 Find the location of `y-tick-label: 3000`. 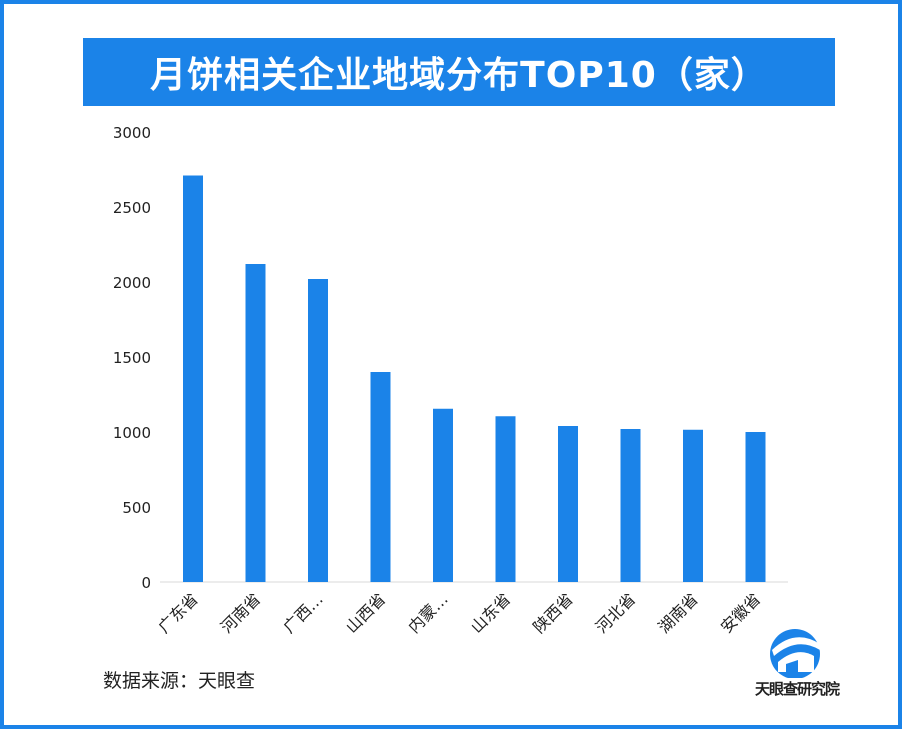

y-tick-label: 3000 is located at coordinates (132, 133).